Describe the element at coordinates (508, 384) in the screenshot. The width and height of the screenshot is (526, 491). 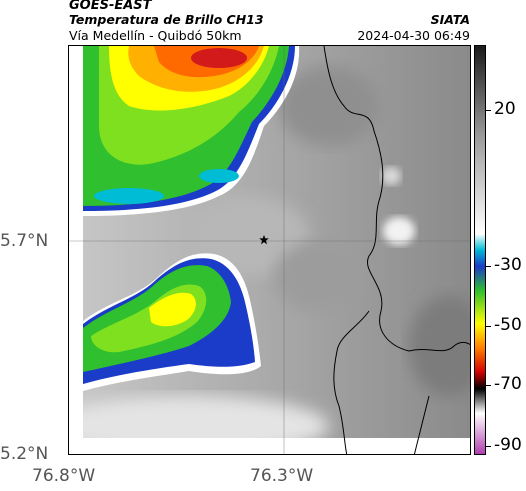
I see `colorbar-label-minus70: -70` at that location.